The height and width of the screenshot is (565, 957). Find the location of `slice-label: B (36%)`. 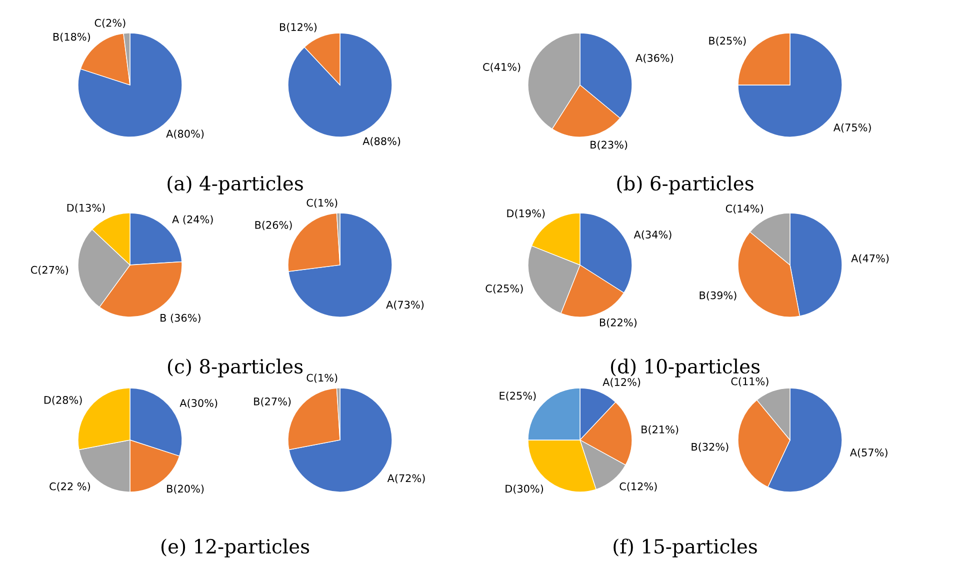

slice-label: B (36%) is located at coordinates (180, 319).